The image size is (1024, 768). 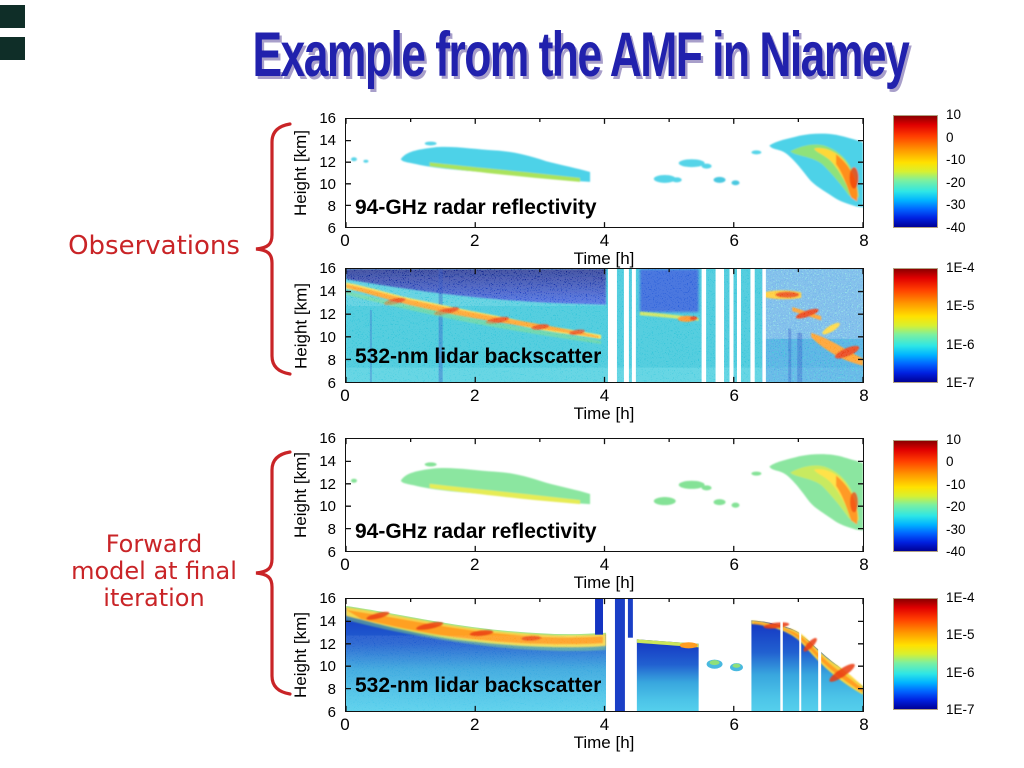 I want to click on forward-model-line-2: model at final, so click(x=154, y=571).